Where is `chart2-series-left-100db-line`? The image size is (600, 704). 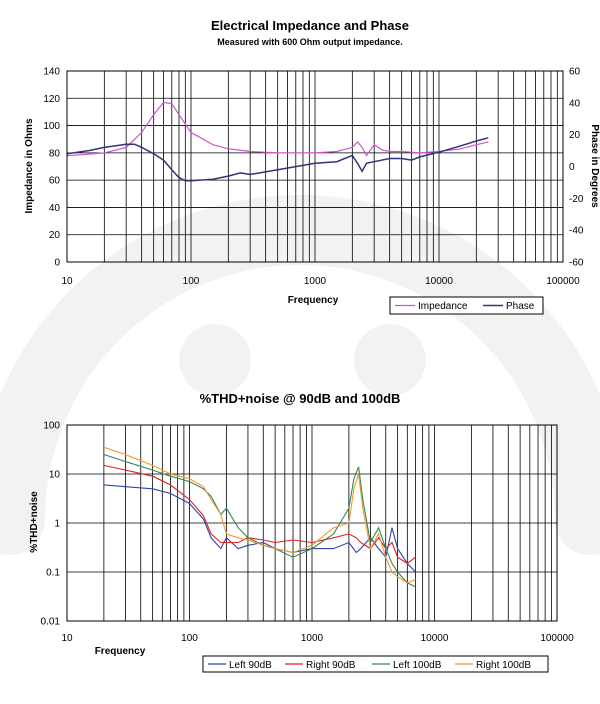
chart2-series-left-100db-line is located at coordinates (259, 520).